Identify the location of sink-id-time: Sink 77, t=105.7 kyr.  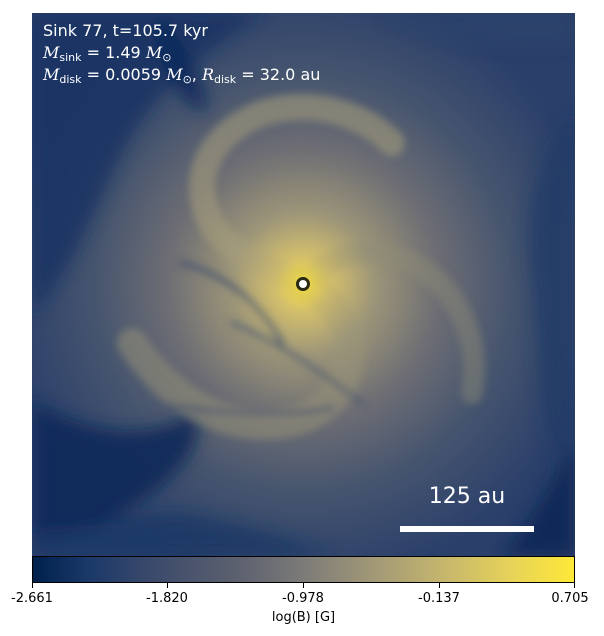
(125, 30).